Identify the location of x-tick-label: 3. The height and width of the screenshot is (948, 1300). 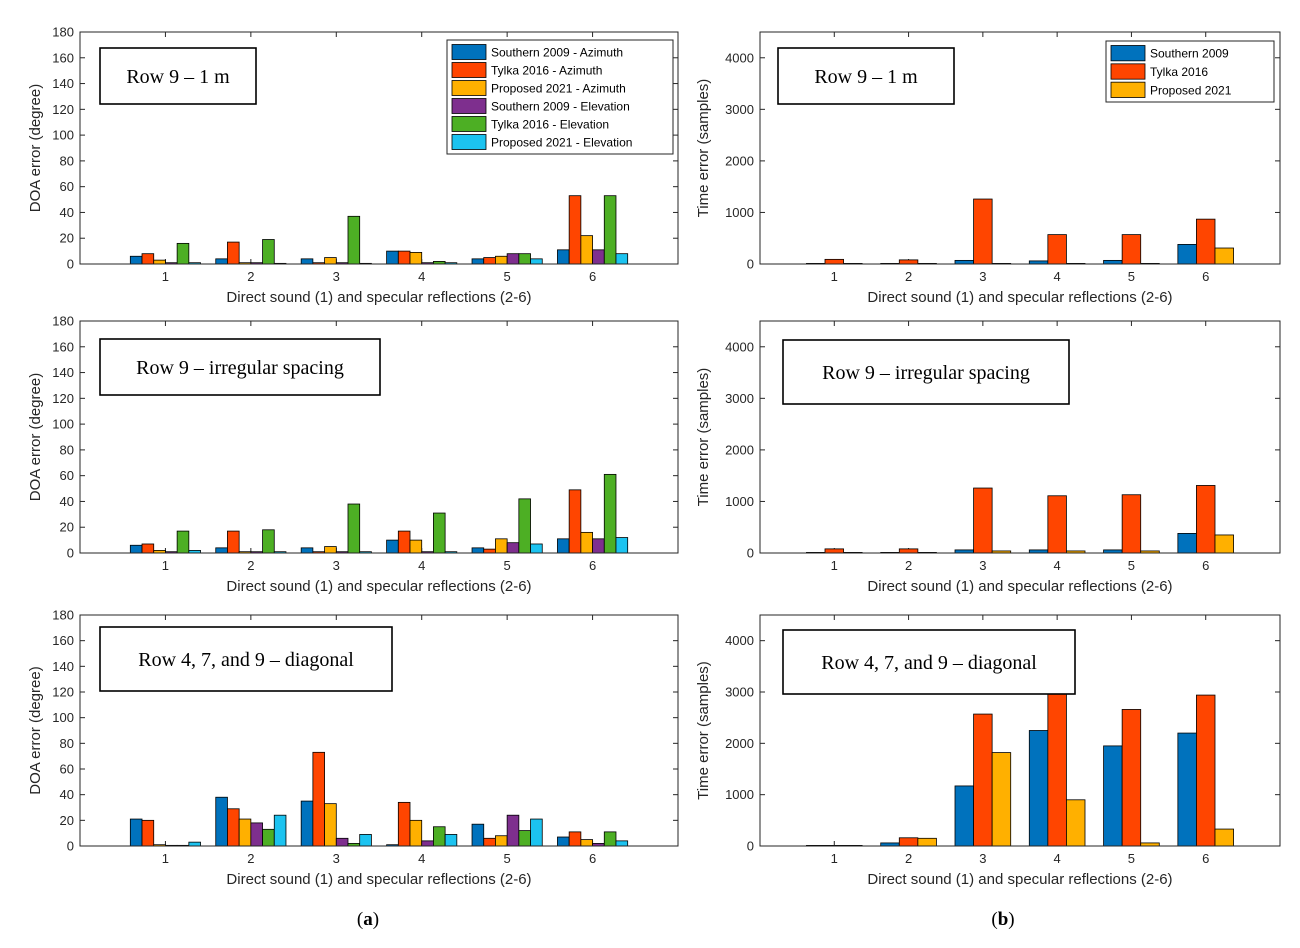
(336, 565).